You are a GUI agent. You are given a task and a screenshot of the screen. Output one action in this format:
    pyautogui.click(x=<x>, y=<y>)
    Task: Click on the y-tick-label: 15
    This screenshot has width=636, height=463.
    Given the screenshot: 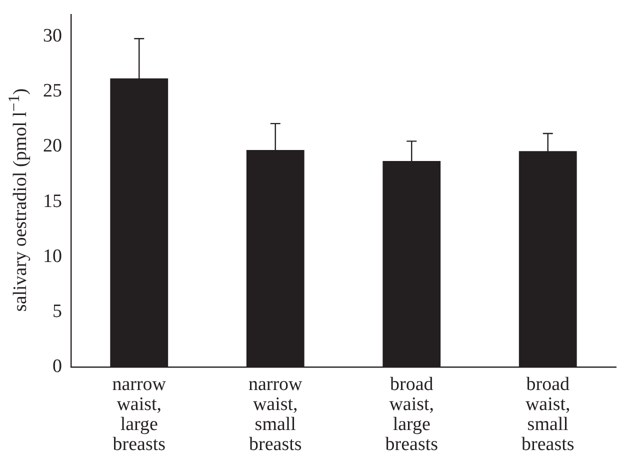 What is the action you would take?
    pyautogui.click(x=52, y=201)
    